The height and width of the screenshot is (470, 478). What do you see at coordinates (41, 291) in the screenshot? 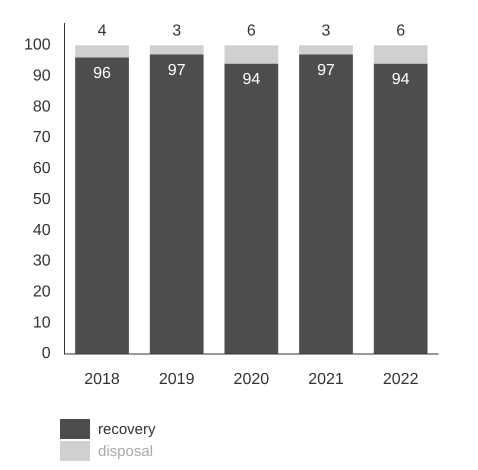
I see `y-tick-label: 20` at bounding box center [41, 291].